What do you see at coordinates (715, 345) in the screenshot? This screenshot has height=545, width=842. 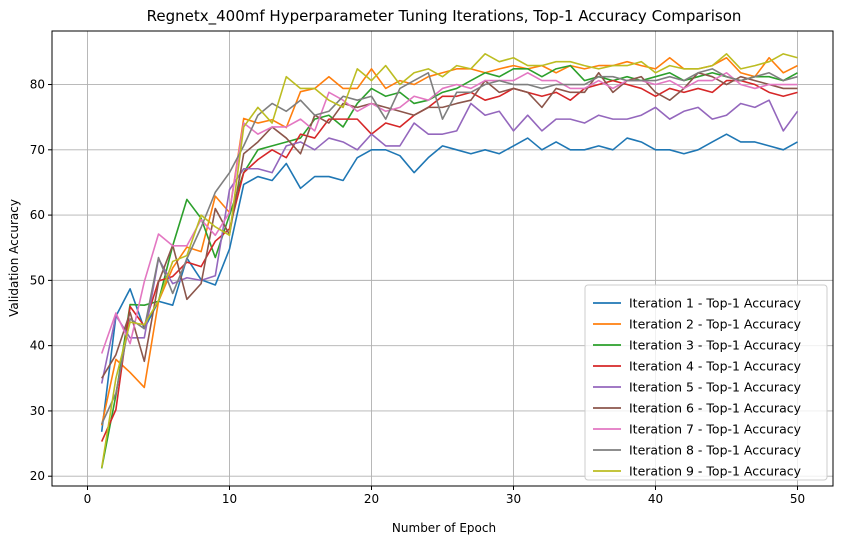 I see `legend-entry: Iteration 3 - Top-1 Accuracy` at bounding box center [715, 345].